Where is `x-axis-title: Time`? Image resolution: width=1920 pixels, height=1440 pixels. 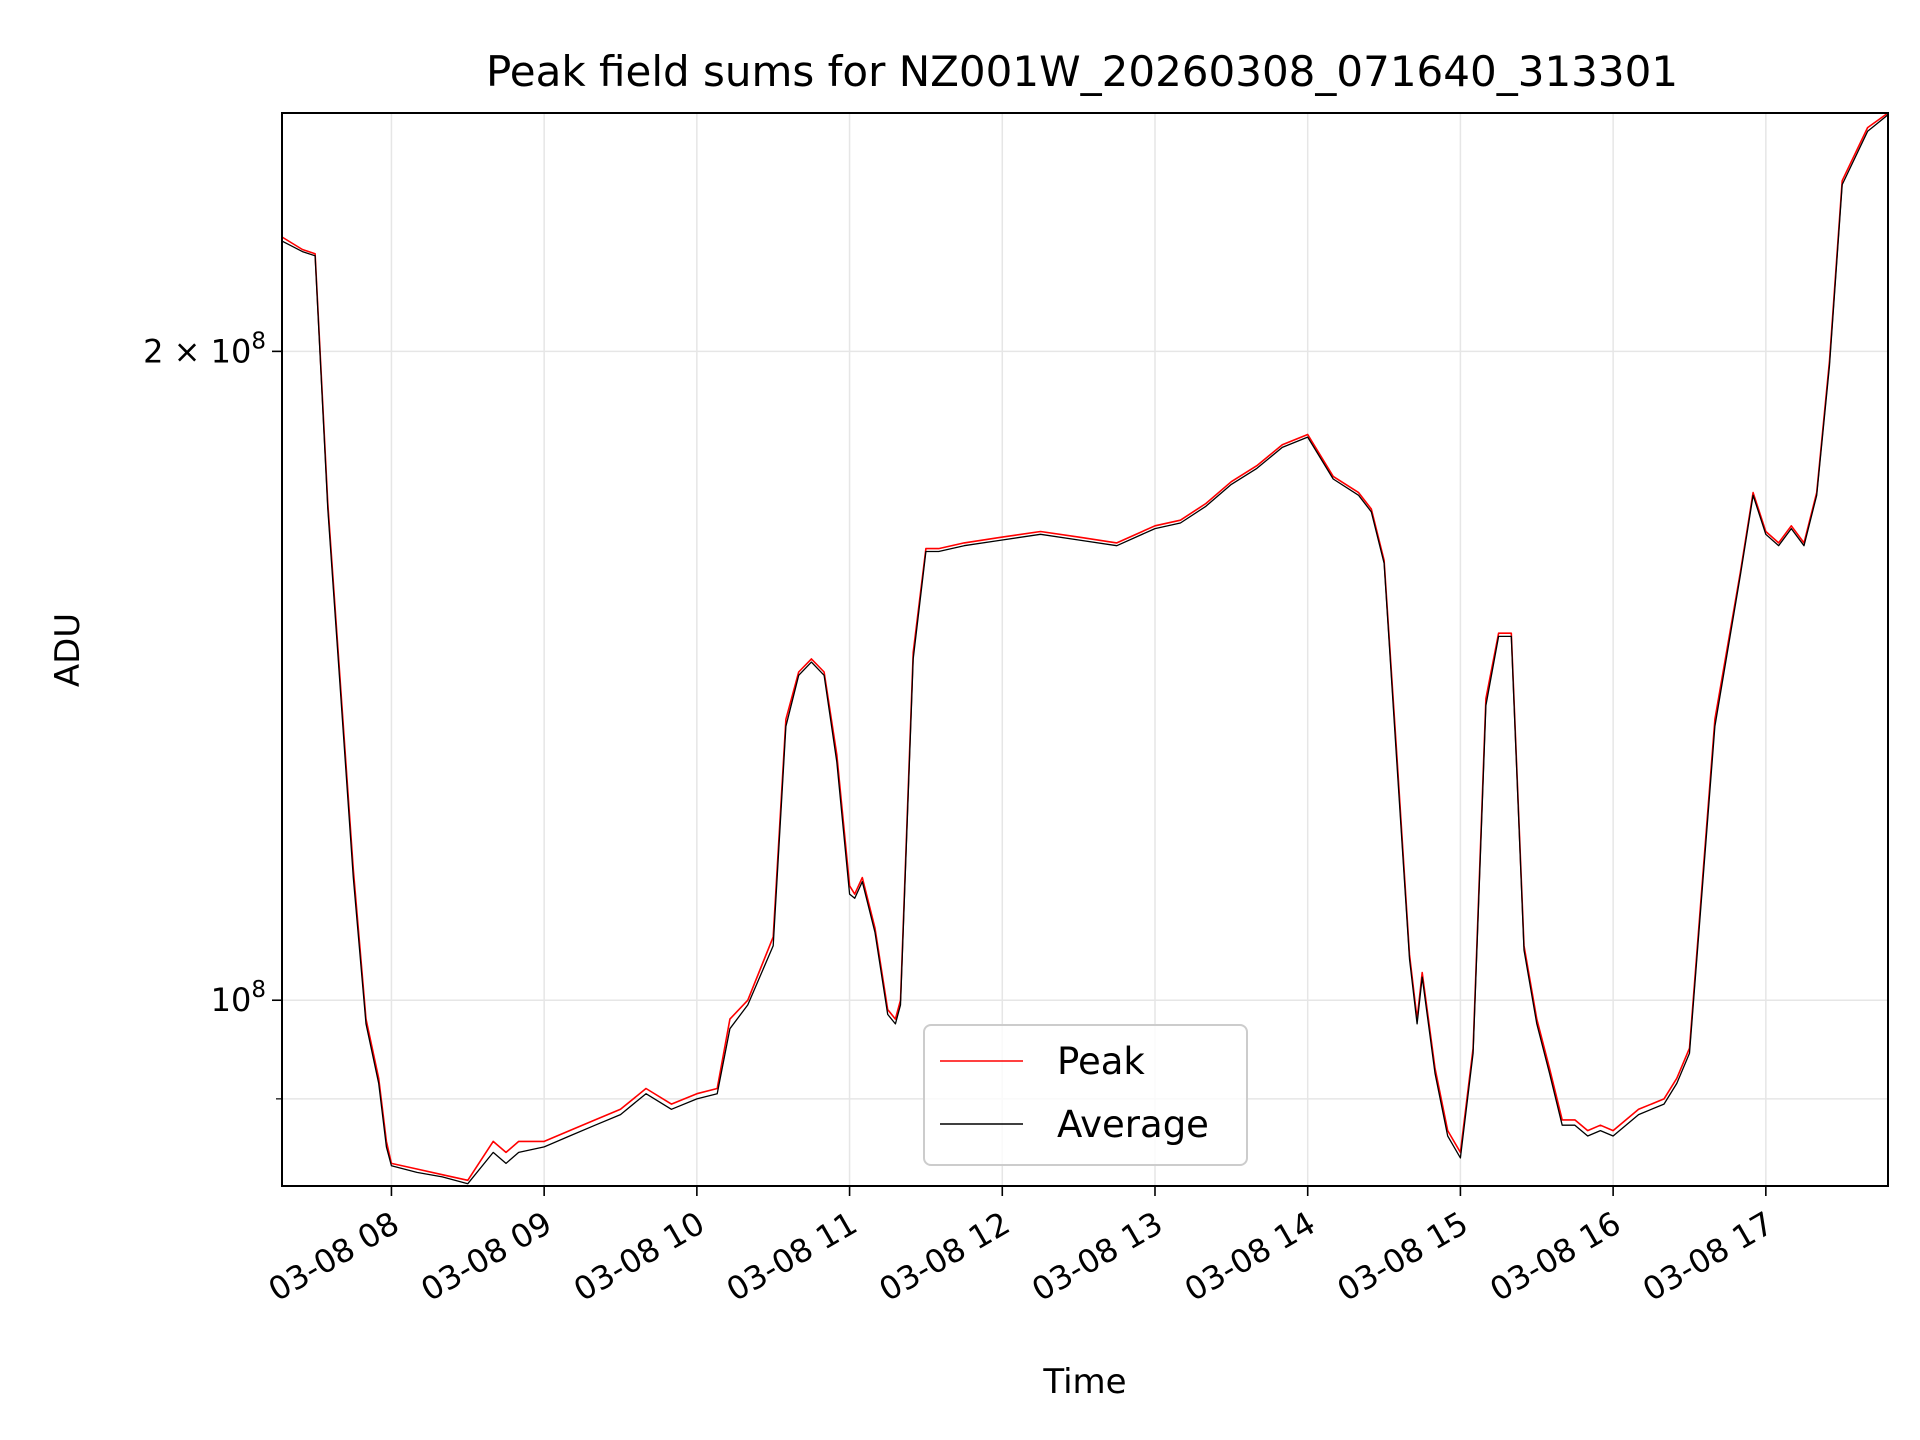
x-axis-title: Time is located at coordinates (1084, 1382).